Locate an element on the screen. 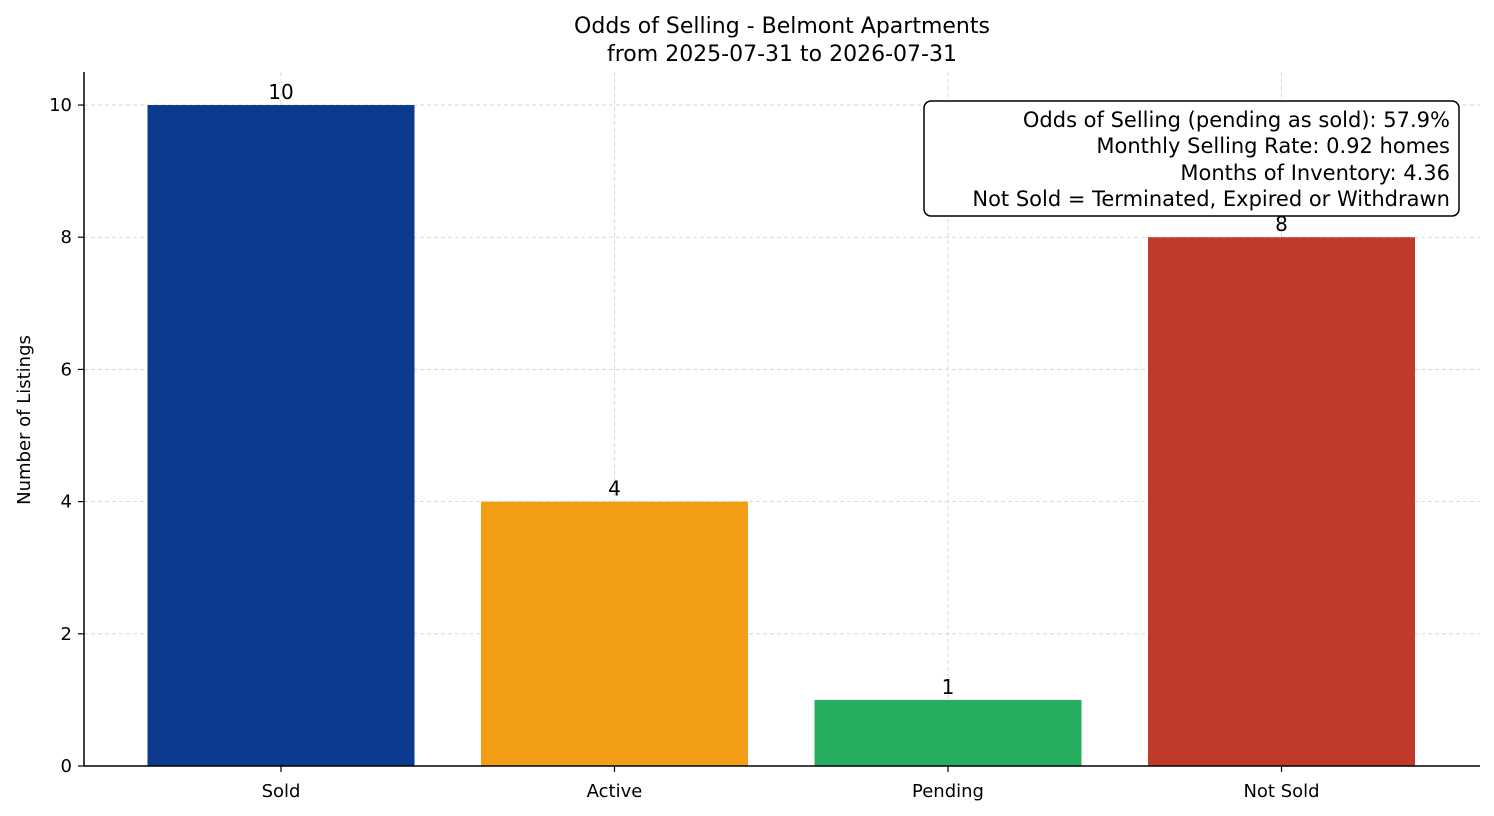  bar-value-label: 8 is located at coordinates (1281, 224).